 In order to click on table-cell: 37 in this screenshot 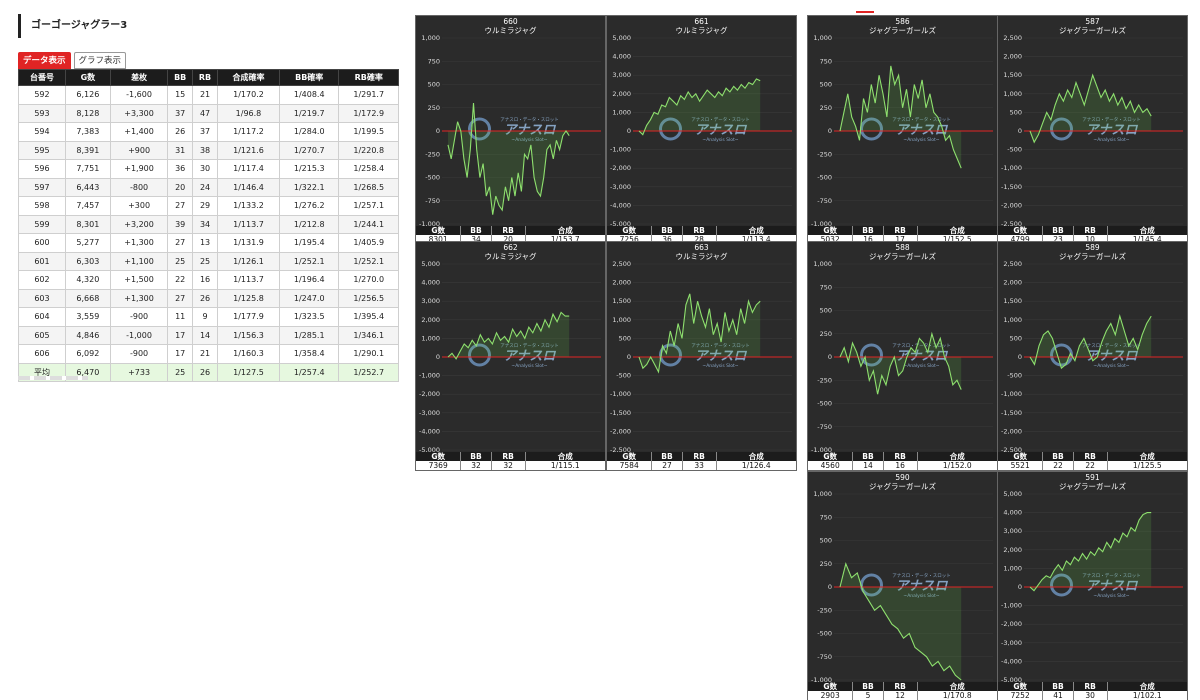, I will do `click(180, 113)`.